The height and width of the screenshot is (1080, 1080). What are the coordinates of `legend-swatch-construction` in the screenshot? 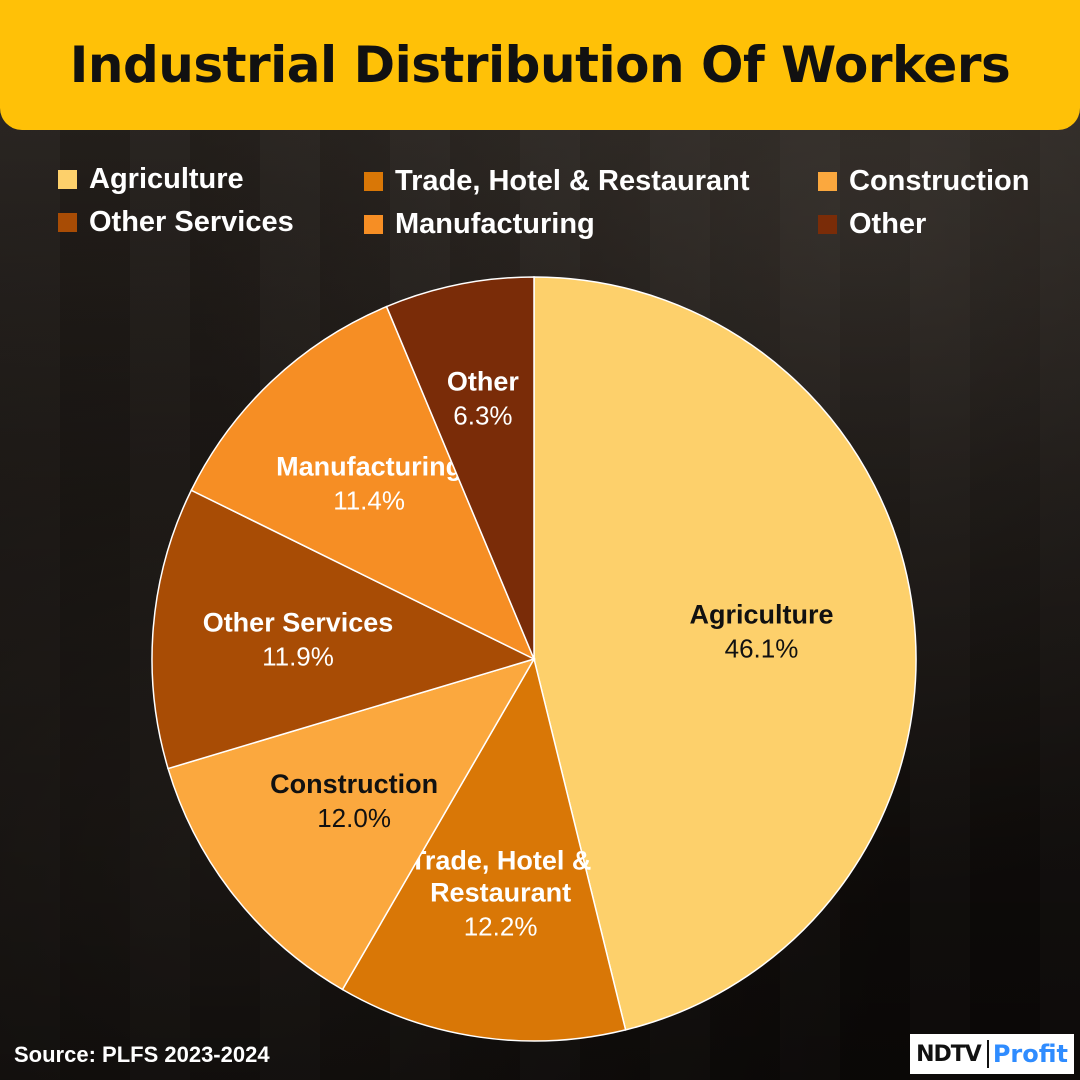 It's located at (827, 181).